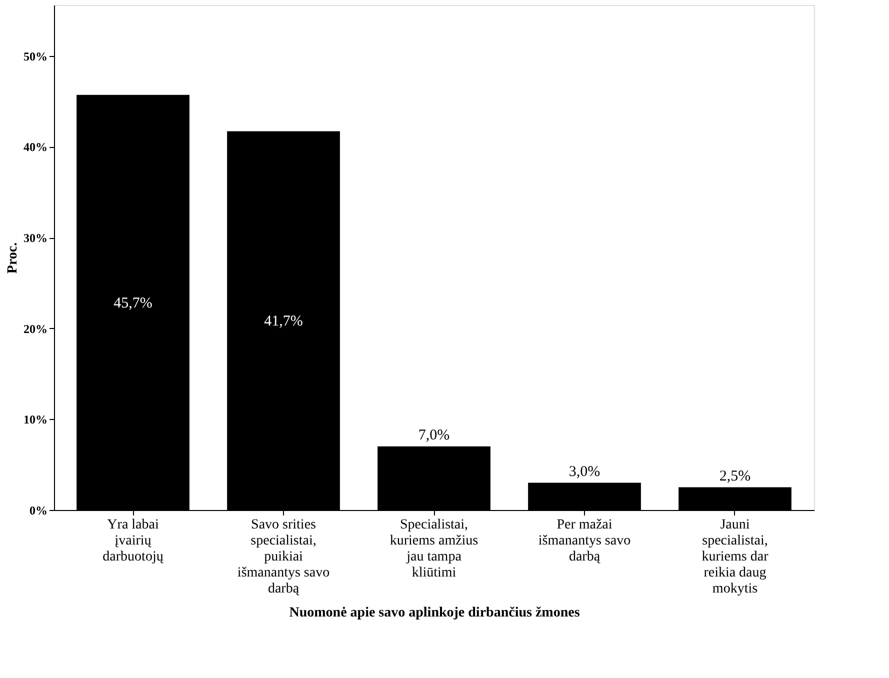 Image resolution: width=889 pixels, height=678 pixels. Describe the element at coordinates (133, 303) in the screenshot. I see `data-label: 45,7%` at that location.